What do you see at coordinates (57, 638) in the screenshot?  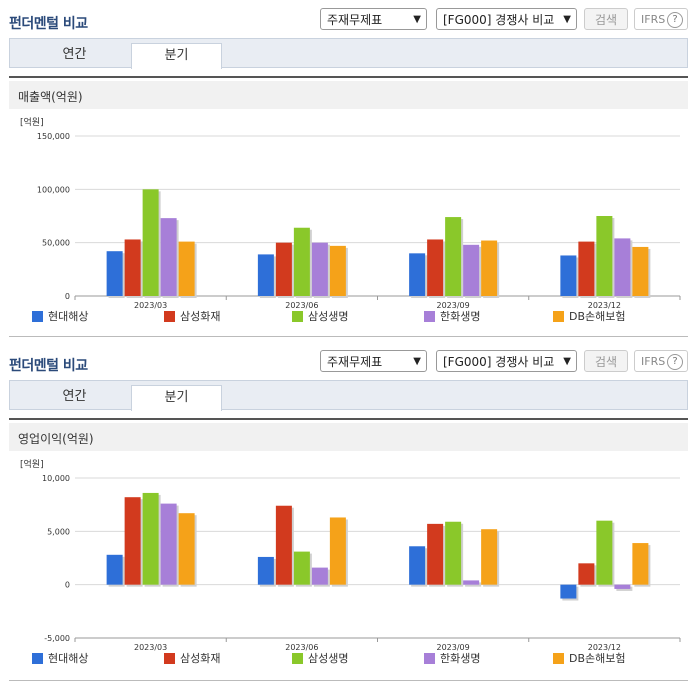 I see `y-tick-label: -5,000` at bounding box center [57, 638].